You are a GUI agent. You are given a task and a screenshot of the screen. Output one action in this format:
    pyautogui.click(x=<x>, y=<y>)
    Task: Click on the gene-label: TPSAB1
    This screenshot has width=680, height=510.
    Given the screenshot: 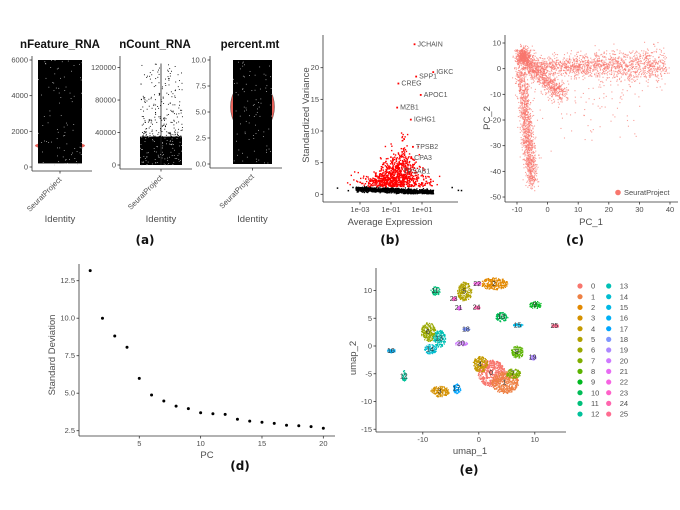 What is the action you would take?
    pyautogui.click(x=416, y=172)
    